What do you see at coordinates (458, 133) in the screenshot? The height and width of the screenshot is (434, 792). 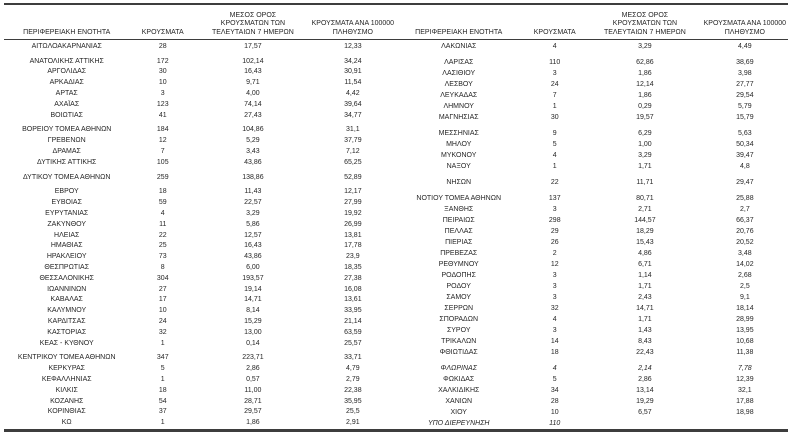 I see `region-cell: ΜΕΣΣΗΝΙΑΣ` at bounding box center [458, 133].